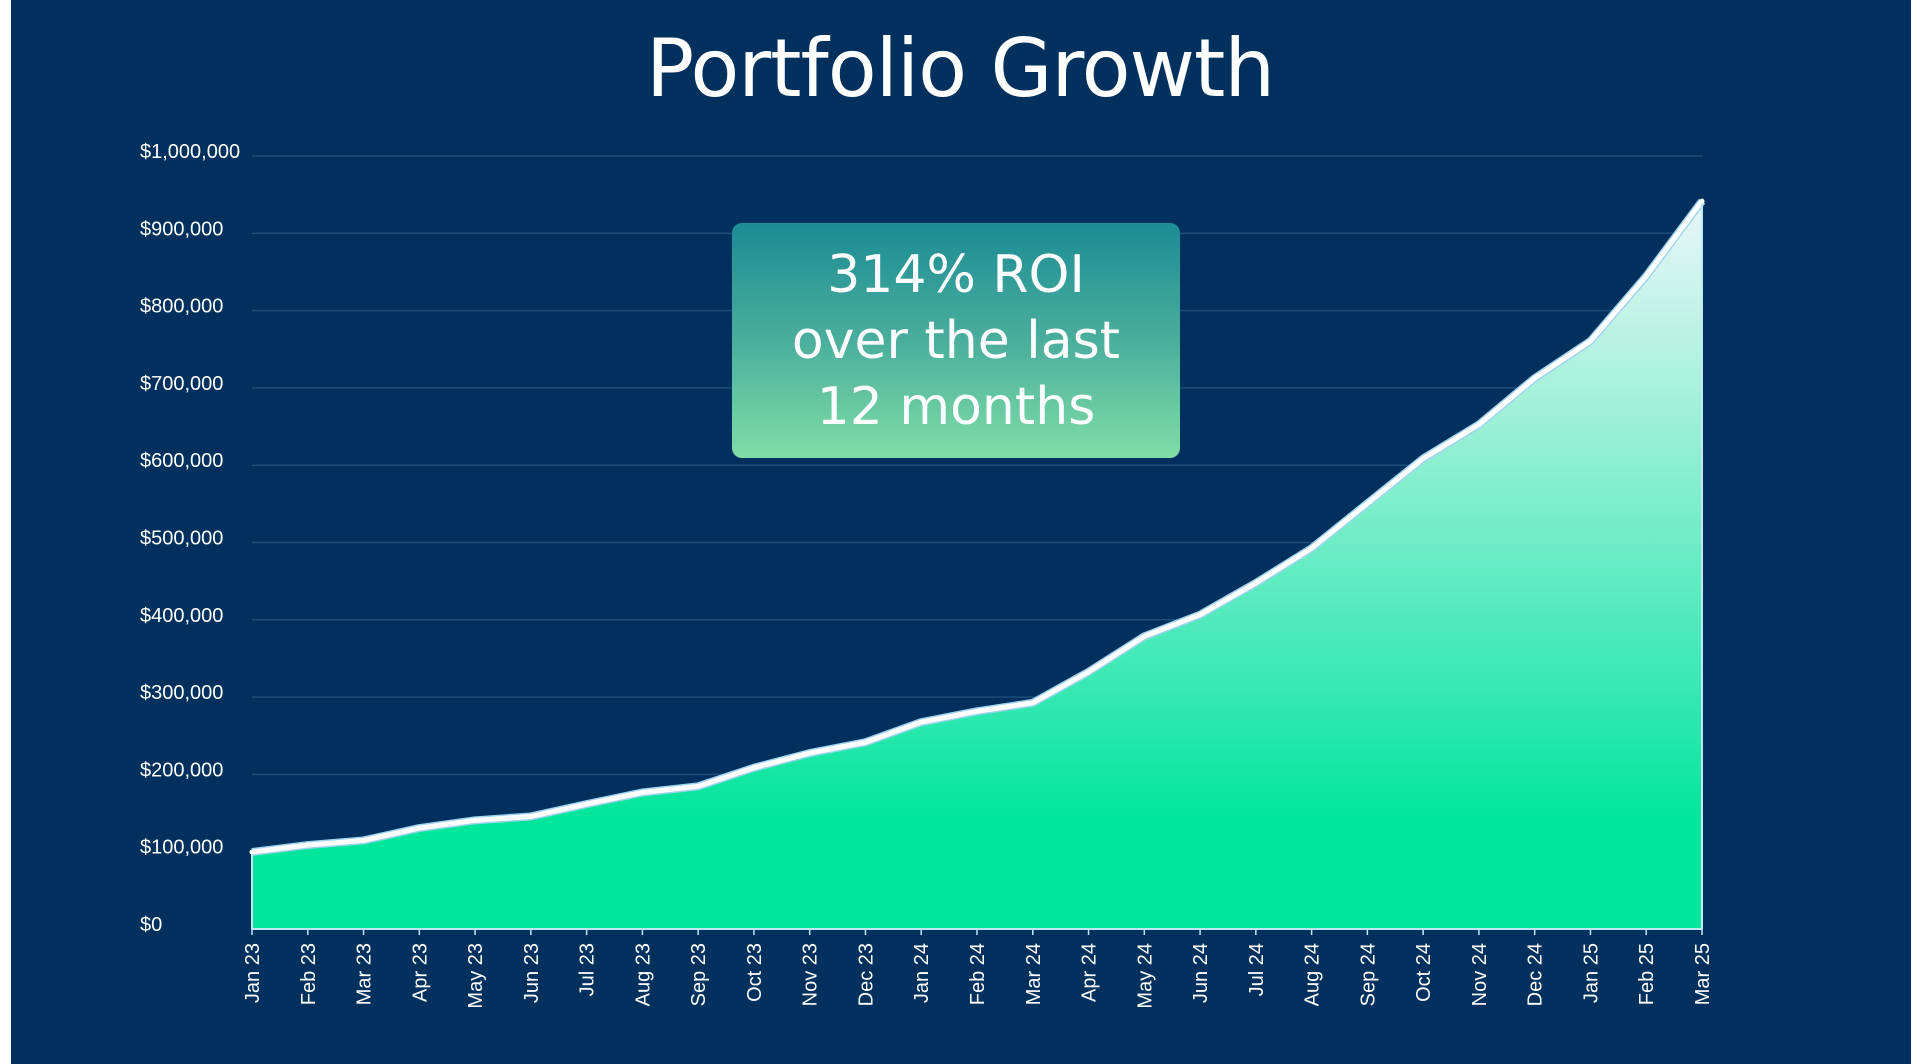 The width and height of the screenshot is (1920, 1064). I want to click on x-tick-label: May 23, so click(476, 976).